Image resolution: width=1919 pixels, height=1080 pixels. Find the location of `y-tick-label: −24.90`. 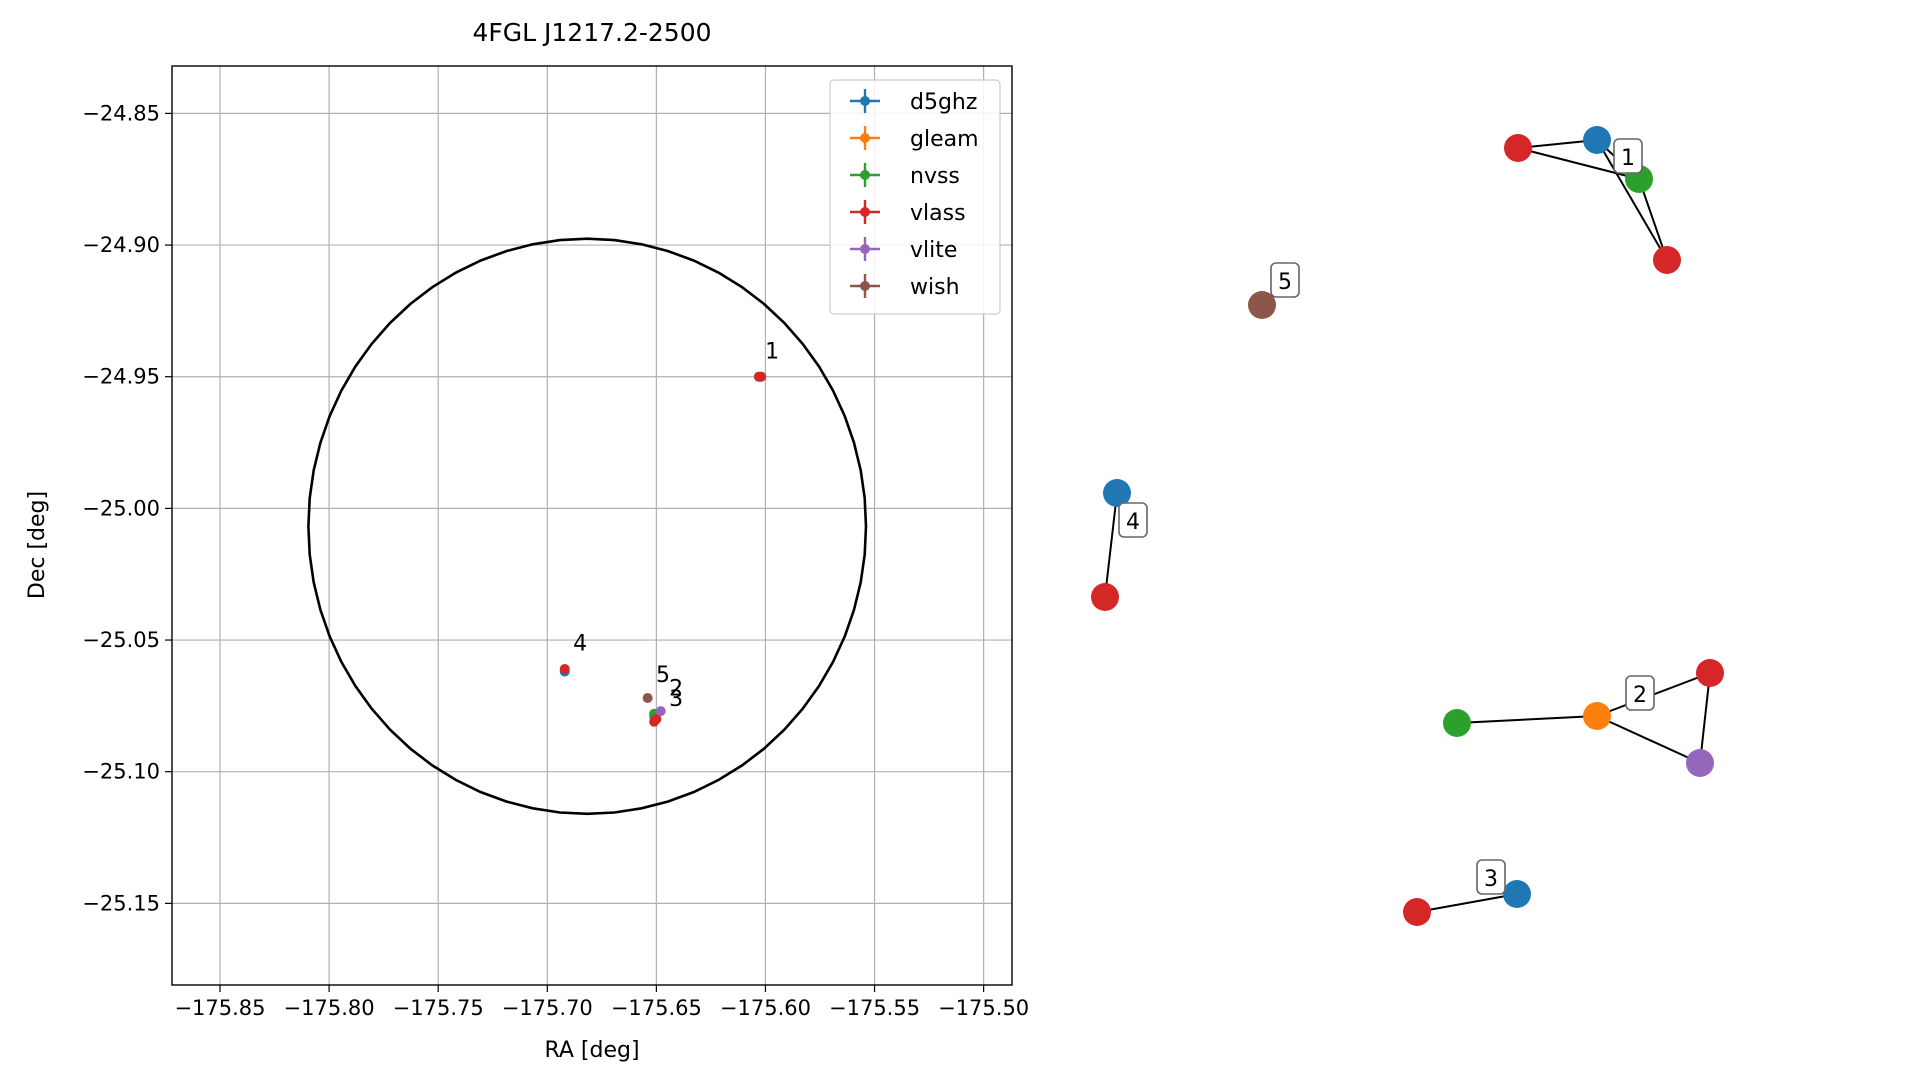

y-tick-label: −24.90 is located at coordinates (121, 245).